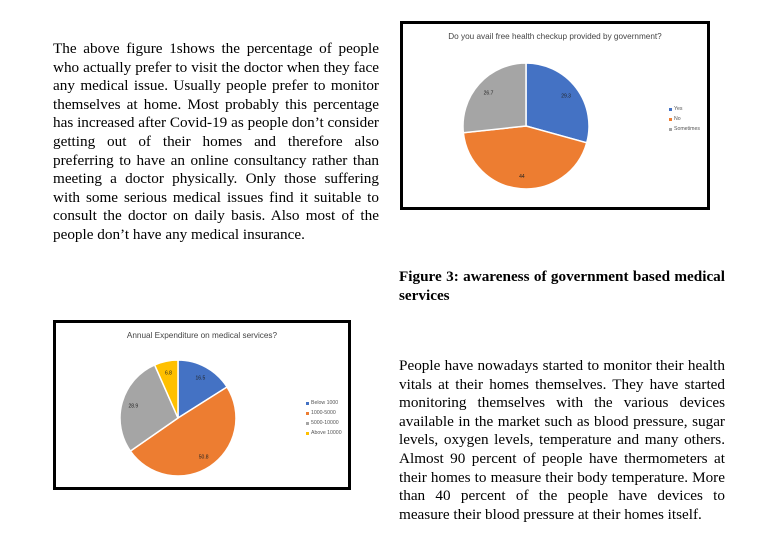  I want to click on legend-item: 5000-10000, so click(324, 423).